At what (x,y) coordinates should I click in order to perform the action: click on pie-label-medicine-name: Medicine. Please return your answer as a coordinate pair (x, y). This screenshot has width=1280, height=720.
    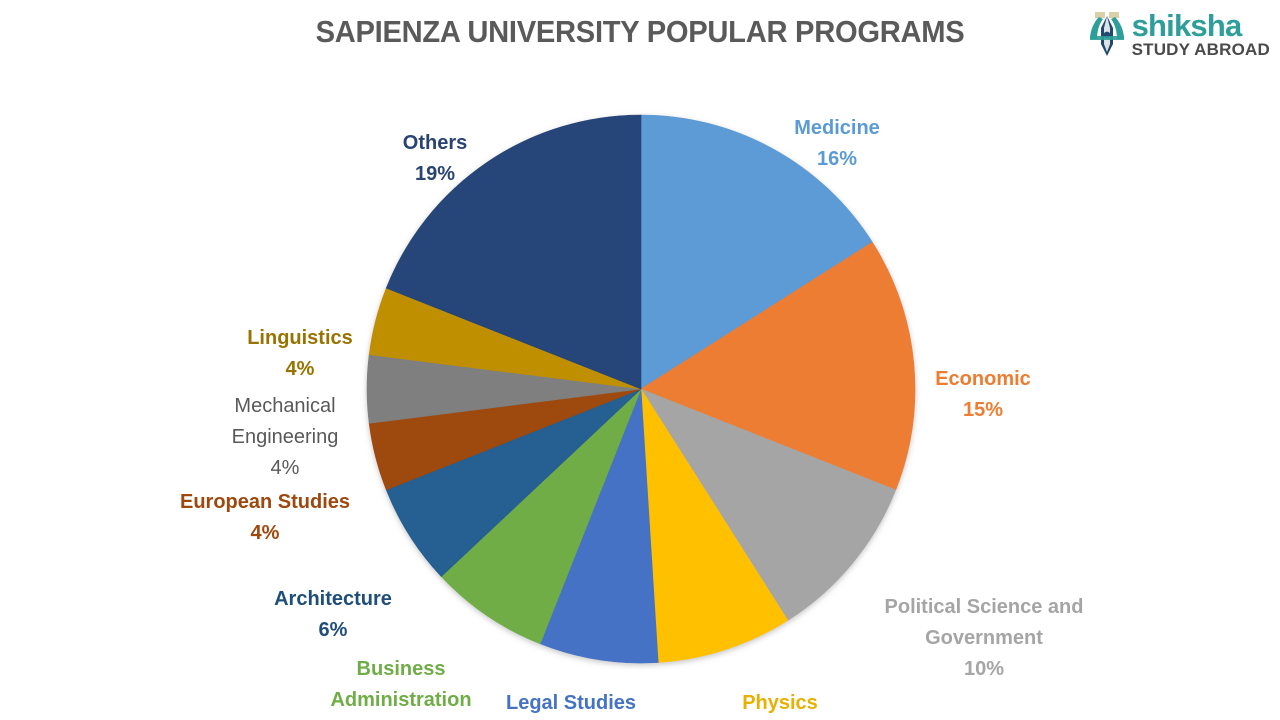
    Looking at the image, I should click on (837, 128).